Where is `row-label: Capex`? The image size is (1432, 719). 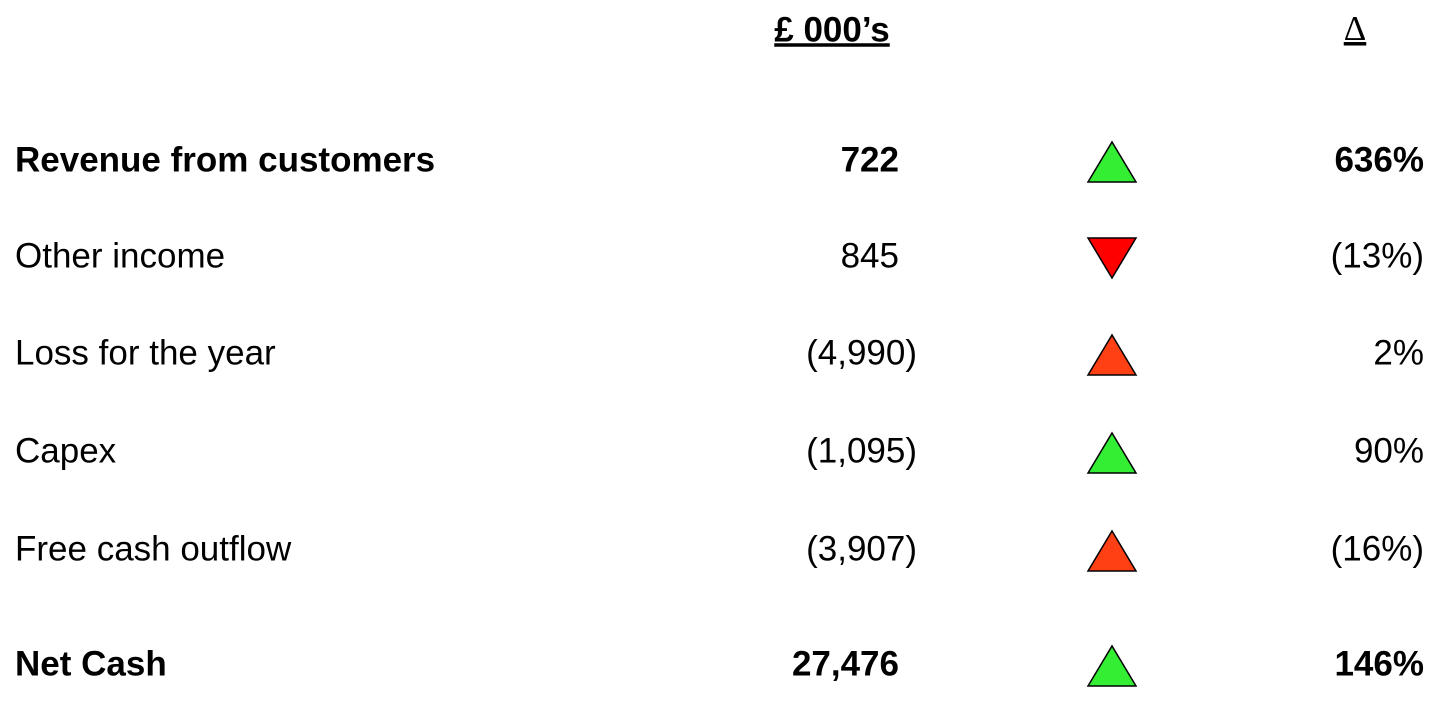 row-label: Capex is located at coordinates (66, 450).